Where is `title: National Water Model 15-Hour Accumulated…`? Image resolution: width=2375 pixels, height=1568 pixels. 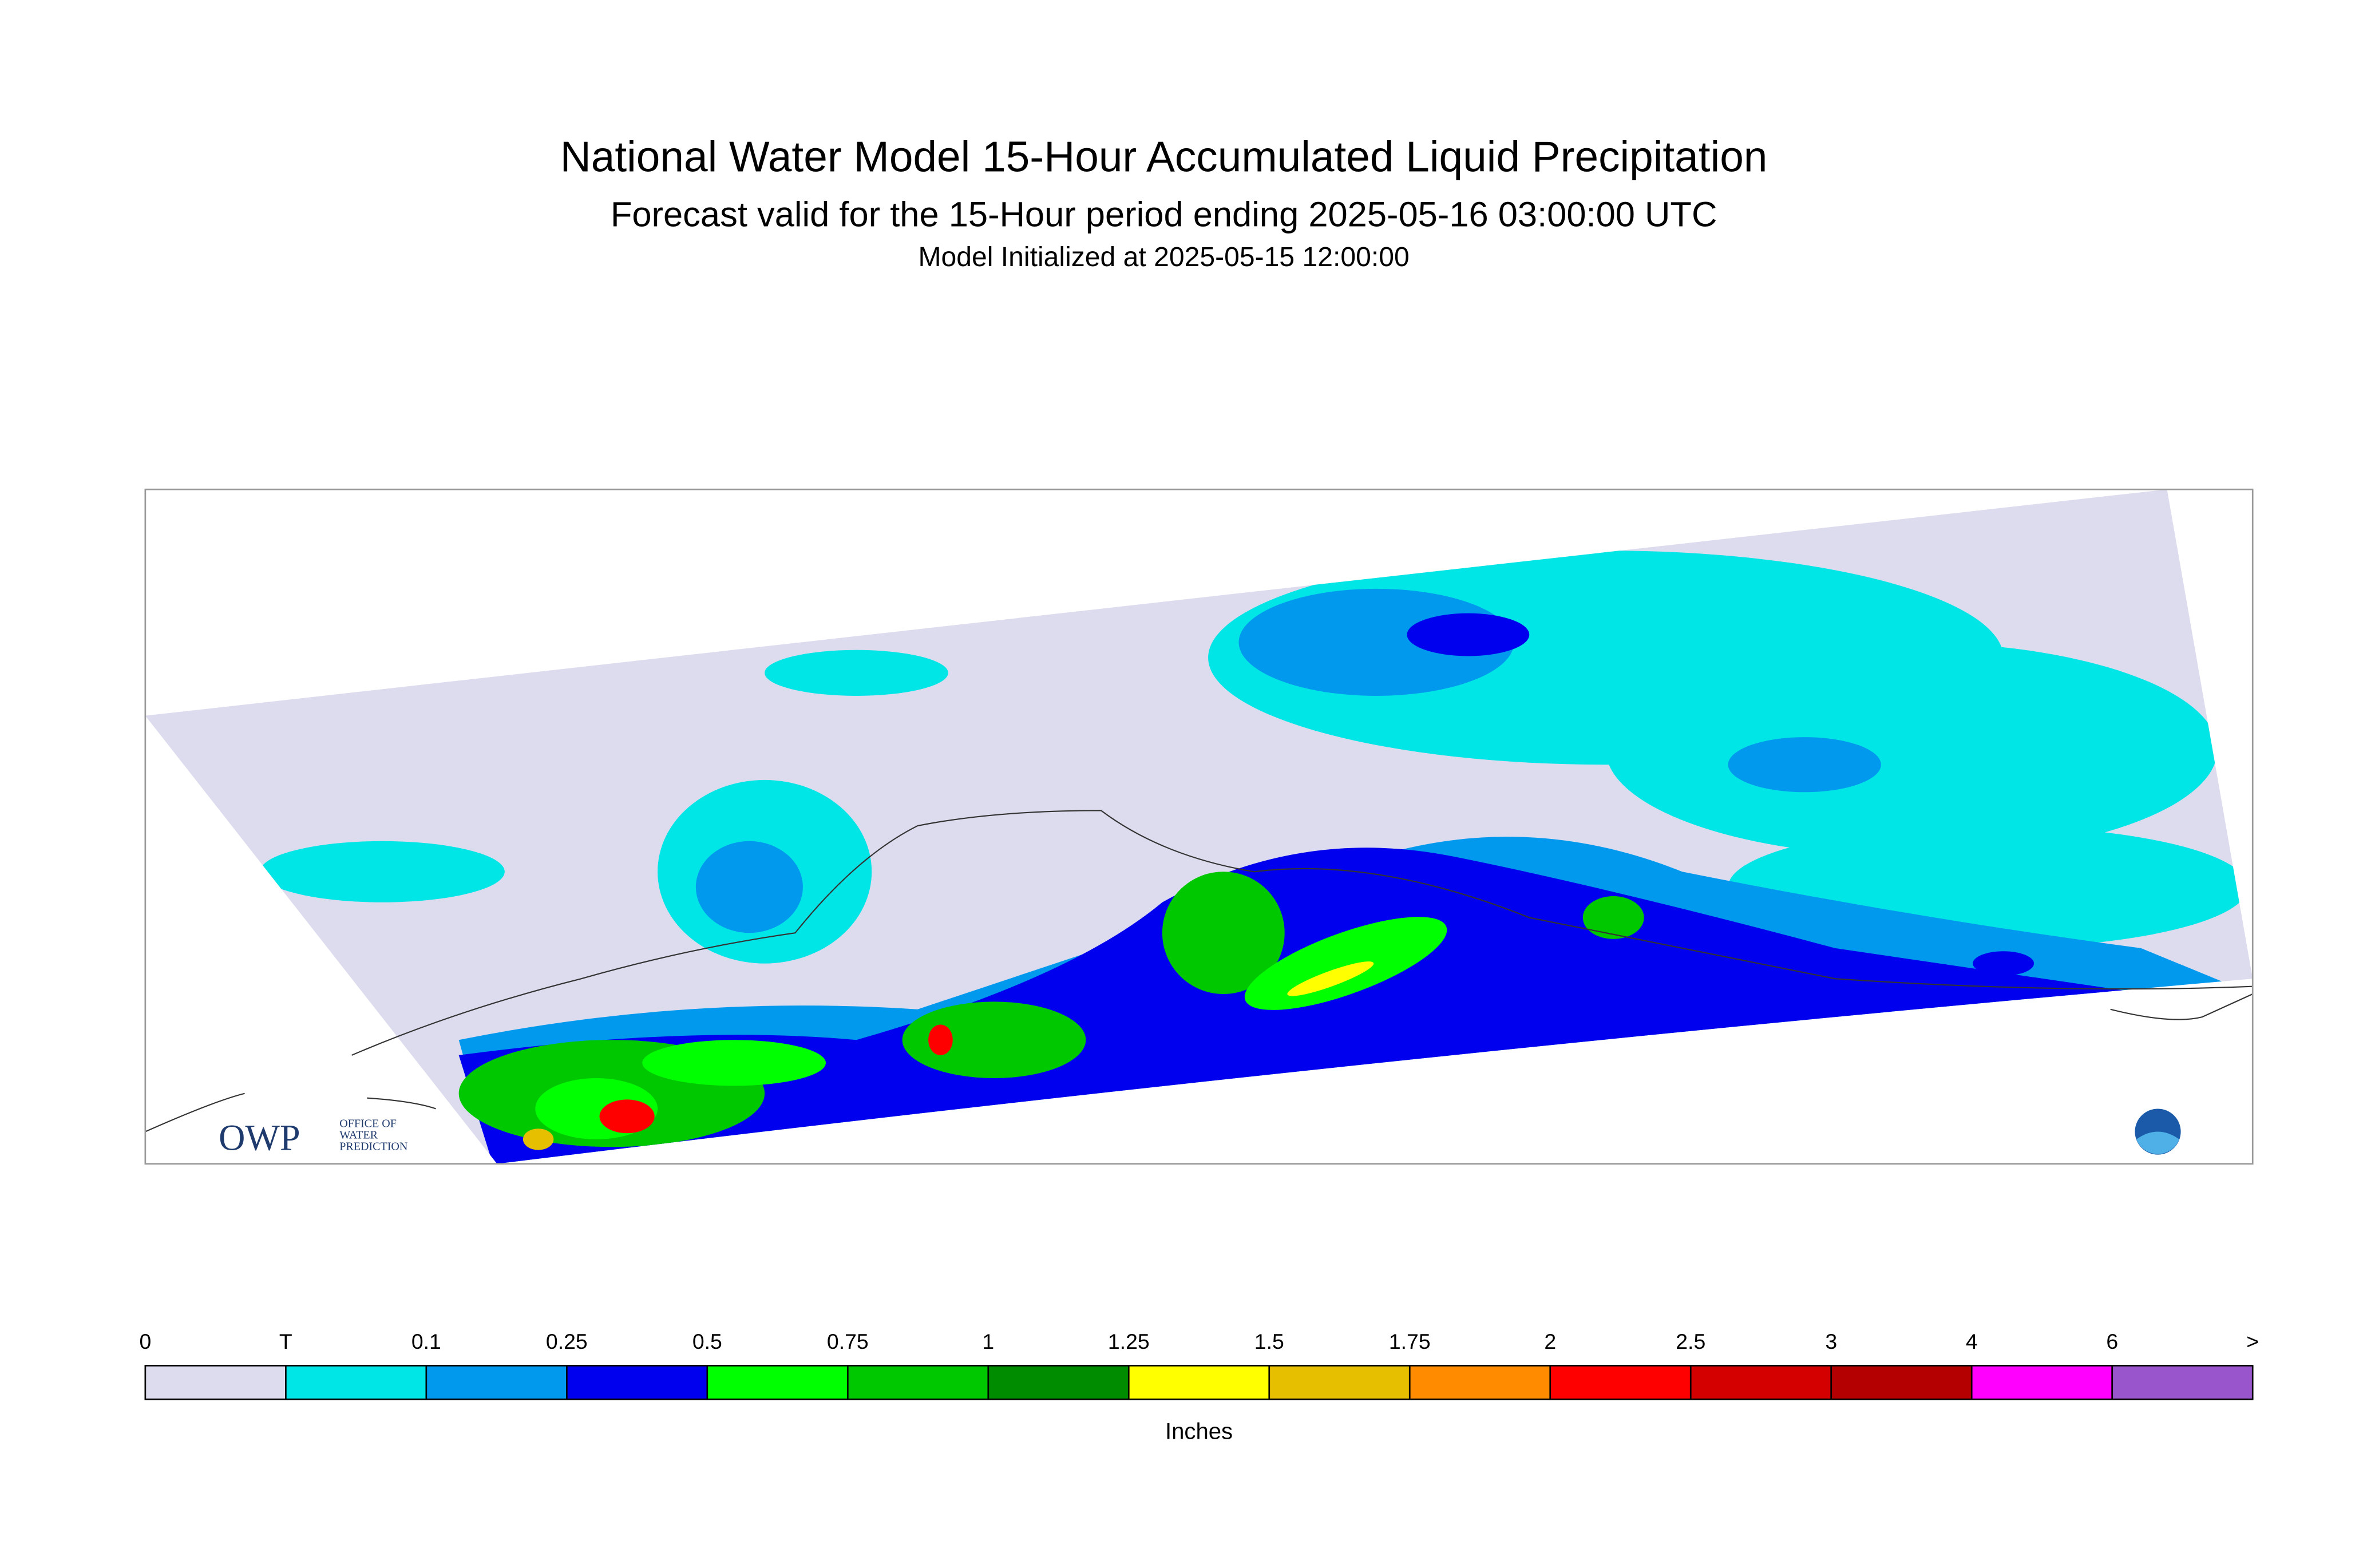
title: National Water Model 15-Hour Accumulated… is located at coordinates (1164, 156).